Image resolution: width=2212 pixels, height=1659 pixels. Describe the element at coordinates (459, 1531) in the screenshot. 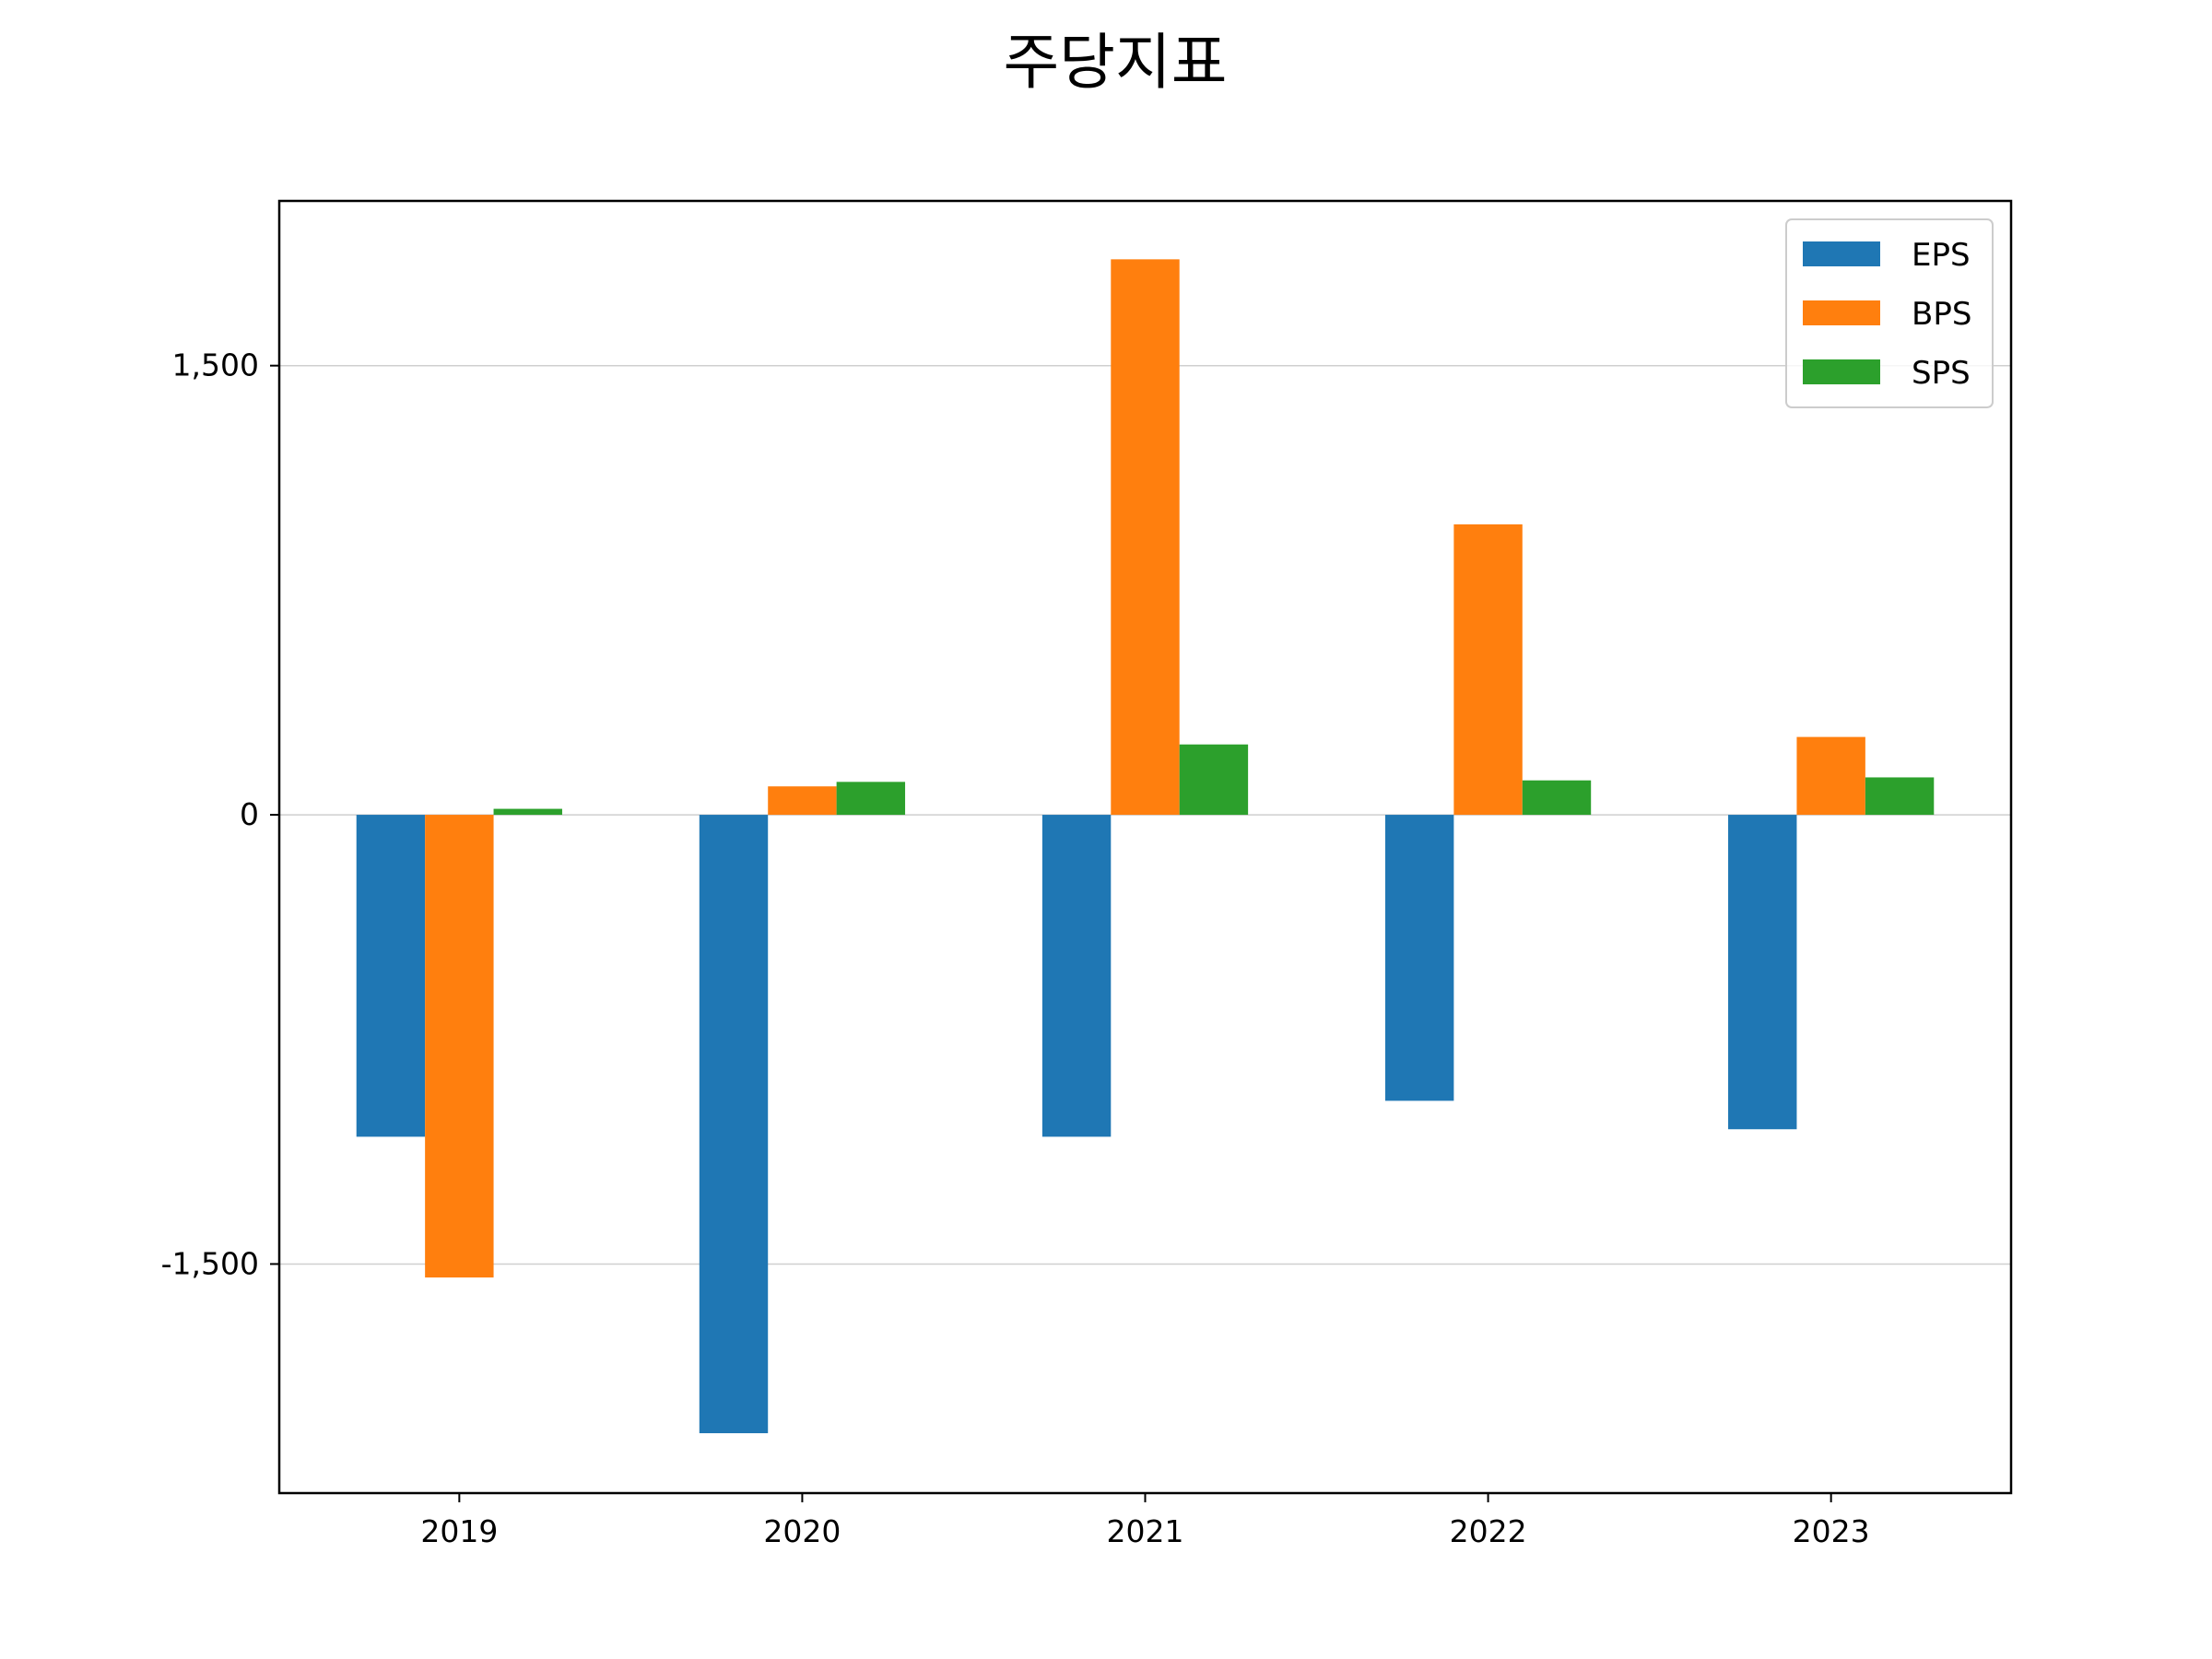

I see `x-tick-label: 2019` at that location.